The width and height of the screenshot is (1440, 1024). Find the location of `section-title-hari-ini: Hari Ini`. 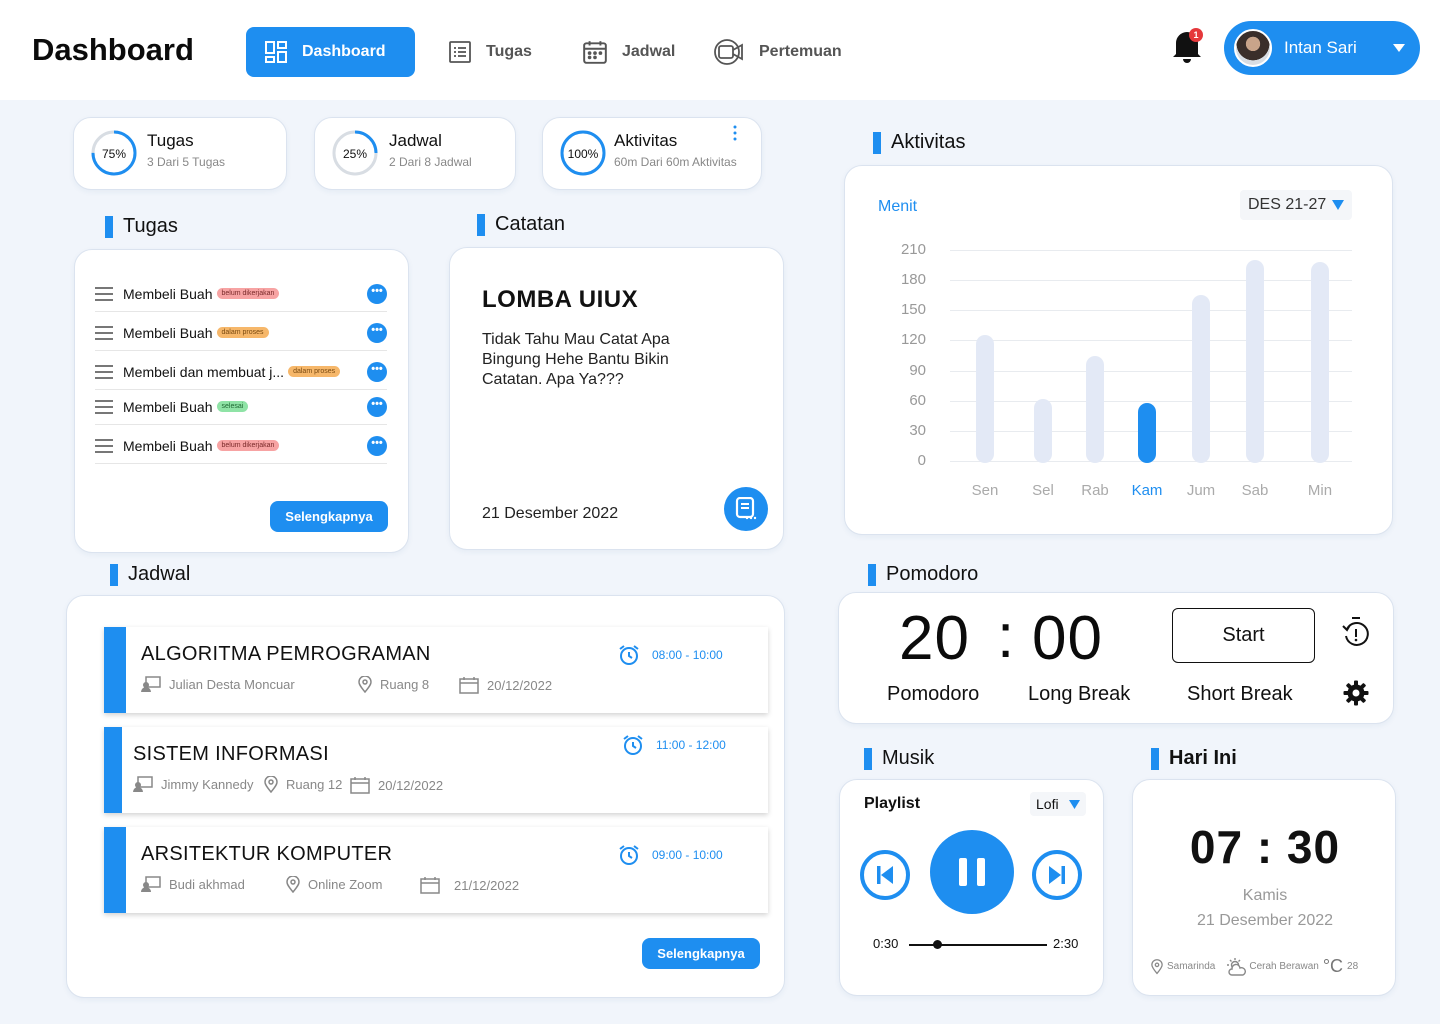

section-title-hari-ini: Hari Ini is located at coordinates (1194, 758).